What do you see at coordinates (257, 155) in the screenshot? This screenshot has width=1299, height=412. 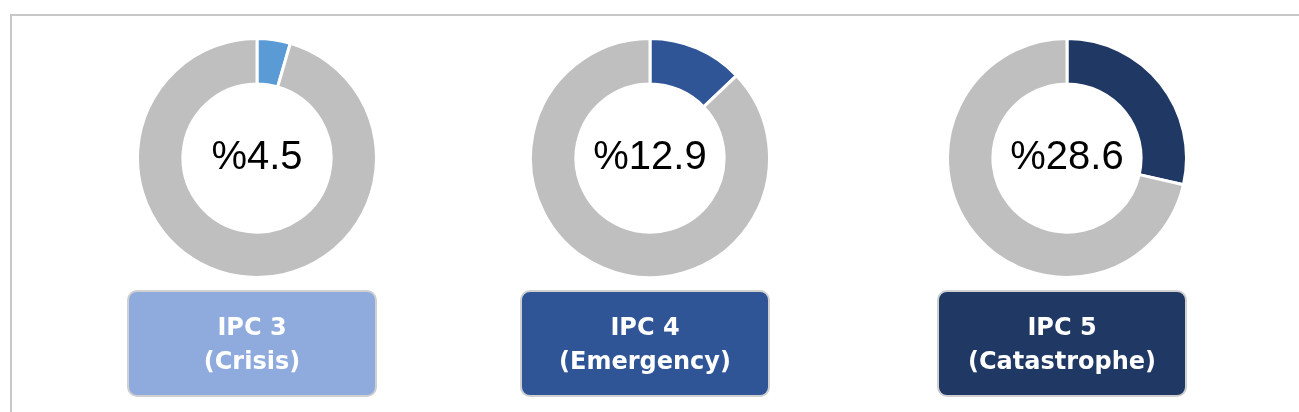 I see `data-label: %4.5` at bounding box center [257, 155].